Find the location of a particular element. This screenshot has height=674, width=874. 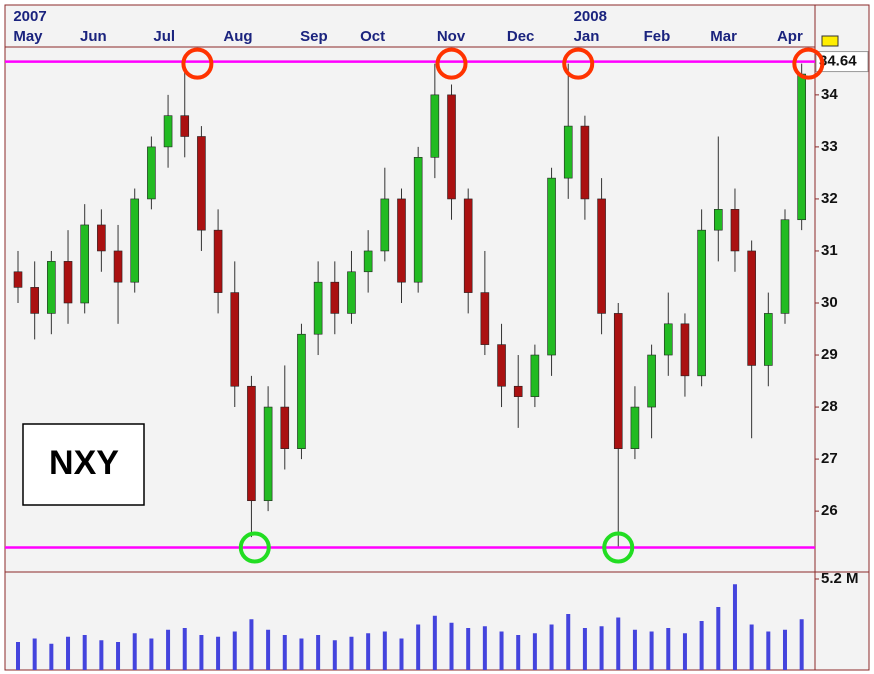

y-tick-label: 26 is located at coordinates (829, 510).